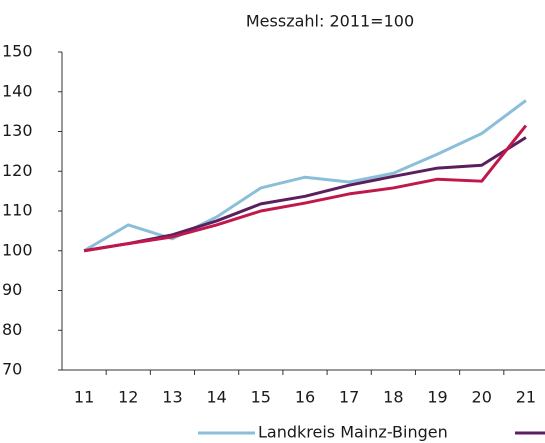  Describe the element at coordinates (330, 21) in the screenshot. I see `chart-title: Messzahl: 2011=100` at that location.